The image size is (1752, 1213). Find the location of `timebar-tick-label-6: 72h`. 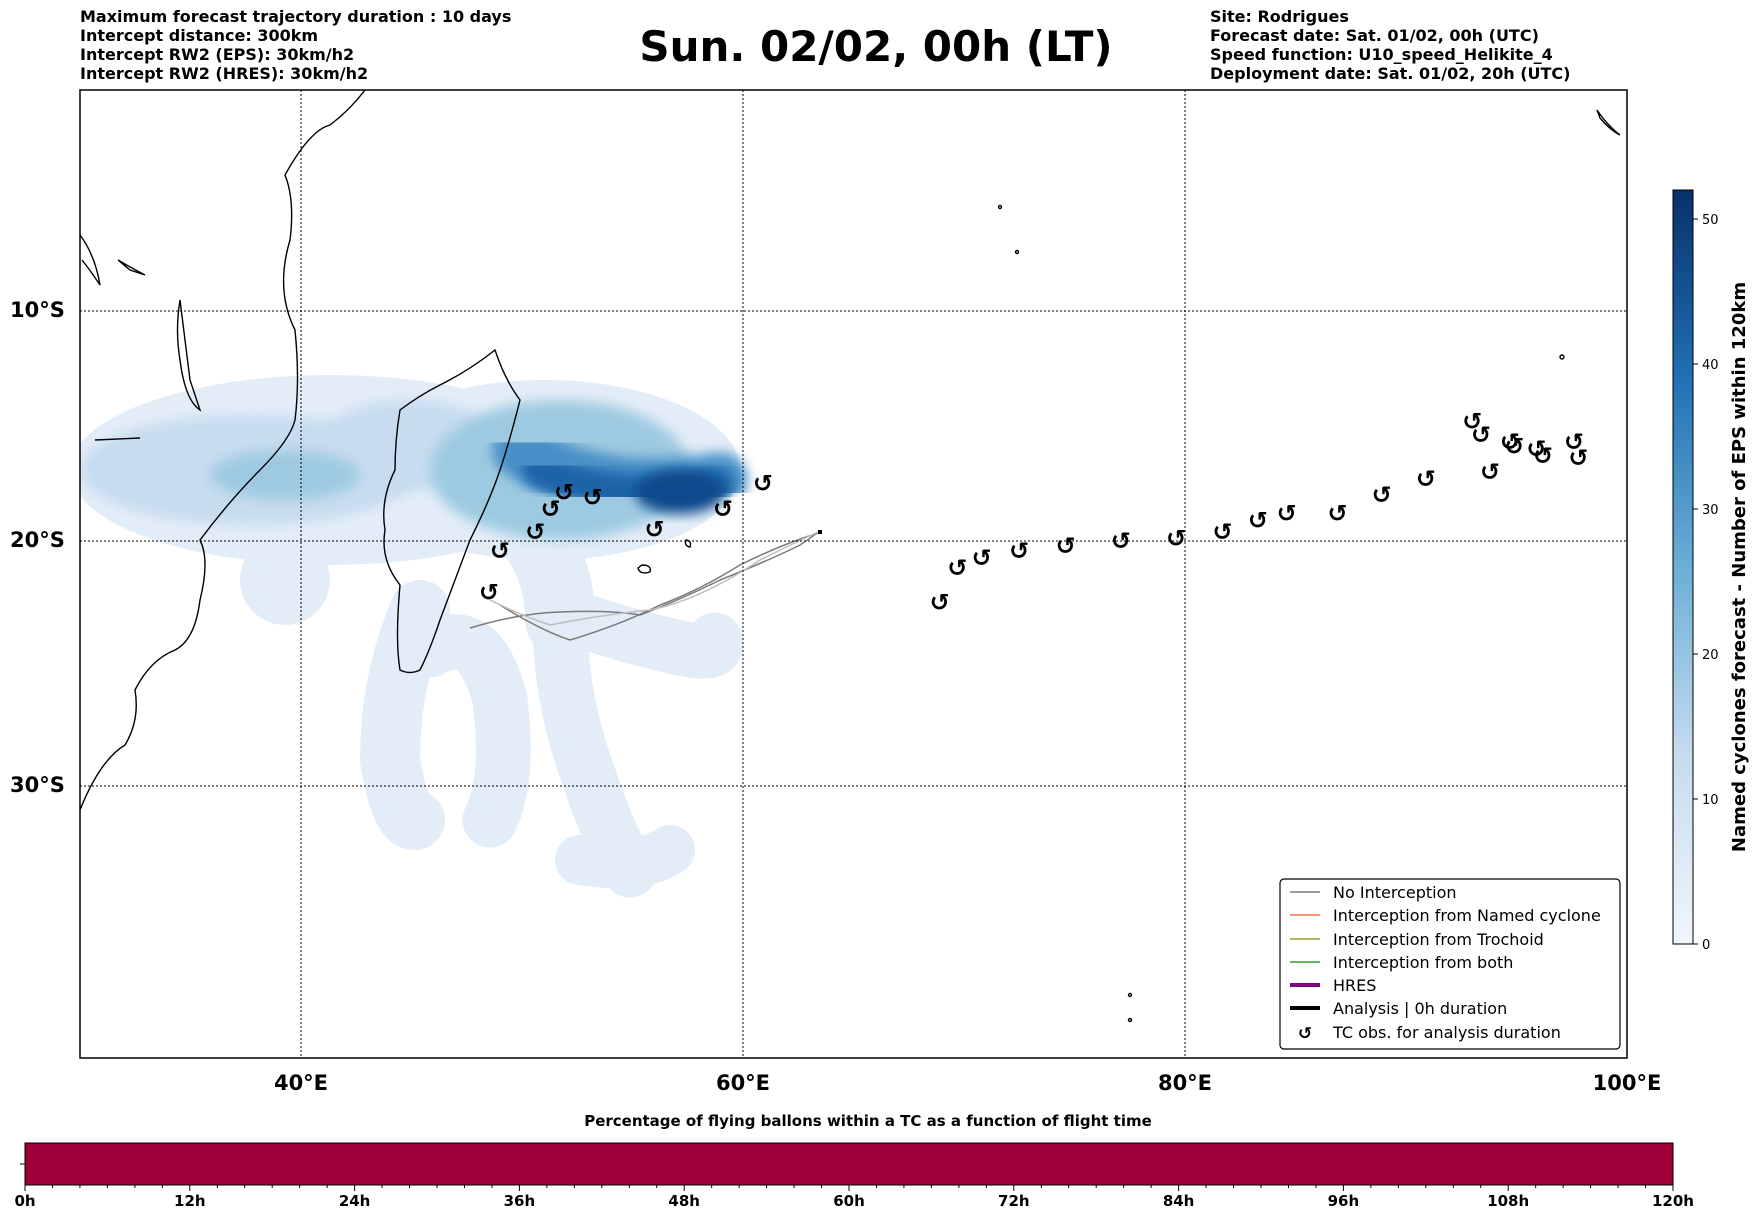

timebar-tick-label-6: 72h is located at coordinates (1014, 1201).